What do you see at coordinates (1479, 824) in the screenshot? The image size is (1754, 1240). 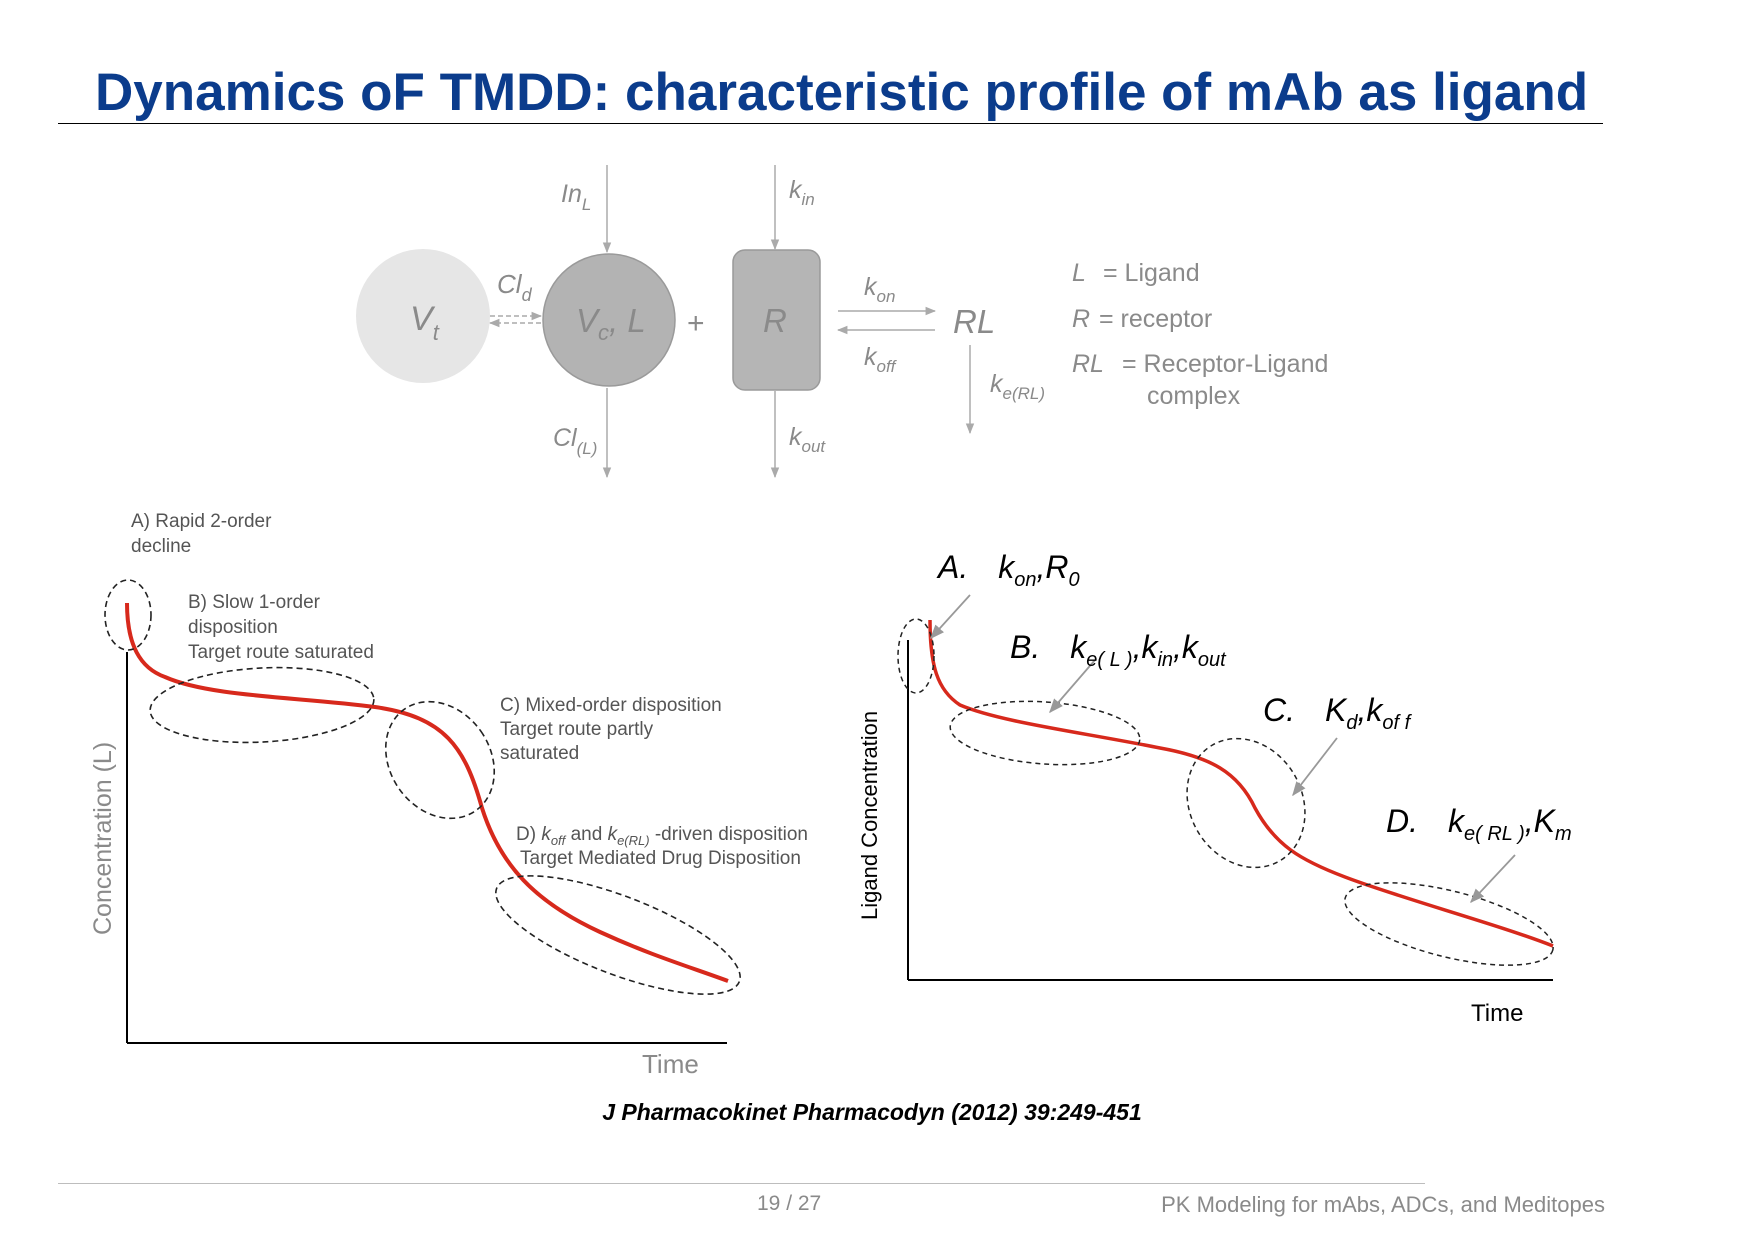 I see `right-d-label: D. ke( RL ),Km` at bounding box center [1479, 824].